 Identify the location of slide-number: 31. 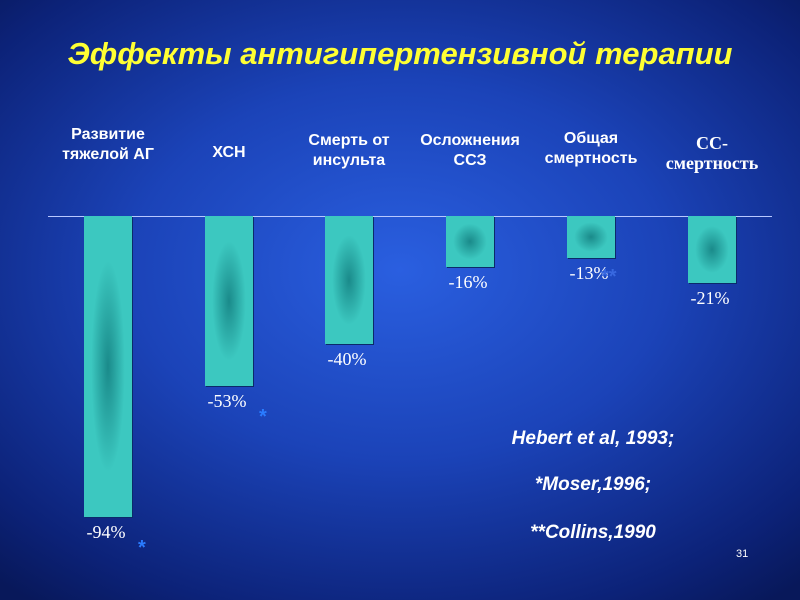
(742, 554).